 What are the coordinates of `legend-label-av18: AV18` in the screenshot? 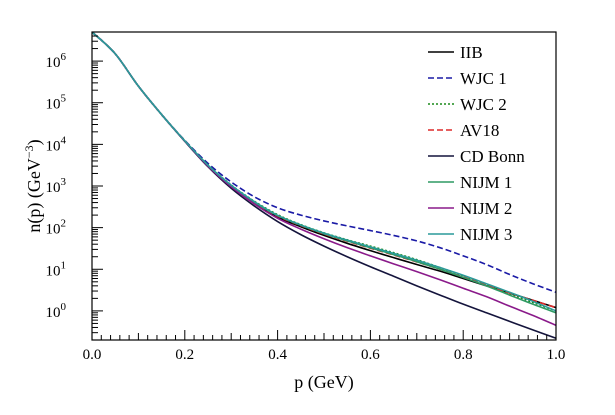 It's located at (479, 130).